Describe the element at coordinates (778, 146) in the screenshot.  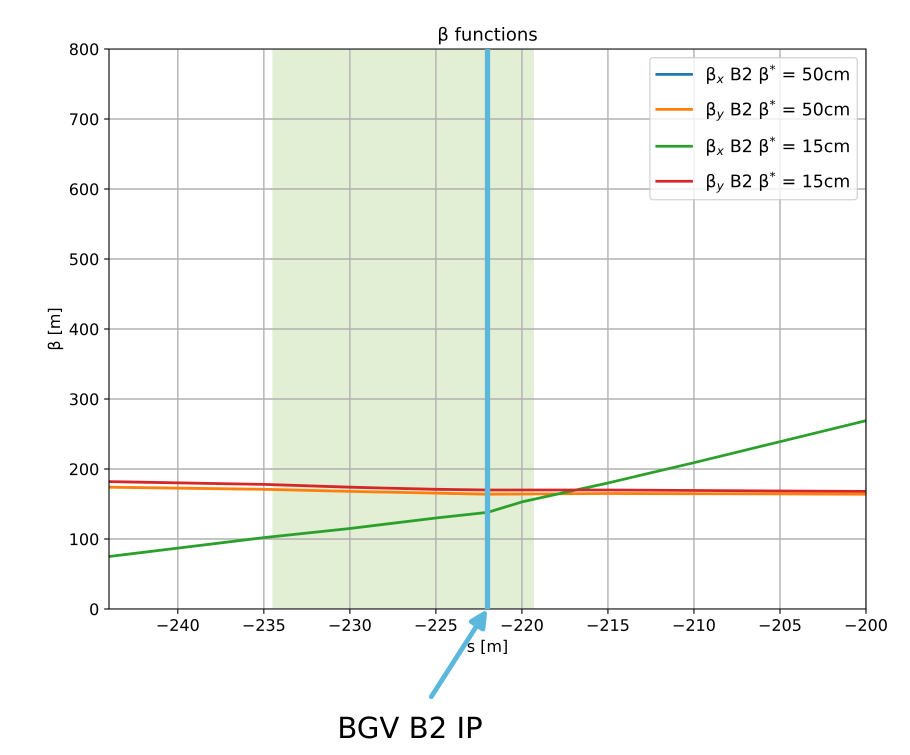
I see `legend-label: β$_{x}$ B2 β$^{*}$ = 15cm` at that location.